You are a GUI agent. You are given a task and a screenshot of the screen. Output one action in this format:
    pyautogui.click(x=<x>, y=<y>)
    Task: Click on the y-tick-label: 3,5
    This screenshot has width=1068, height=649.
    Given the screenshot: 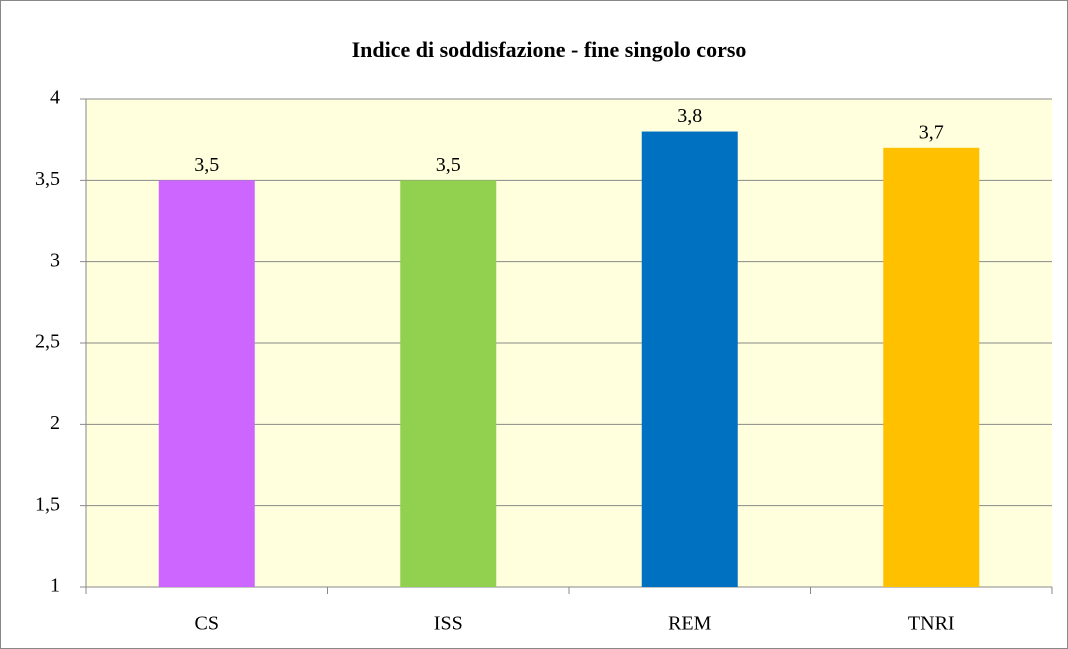 What is the action you would take?
    pyautogui.click(x=47, y=179)
    